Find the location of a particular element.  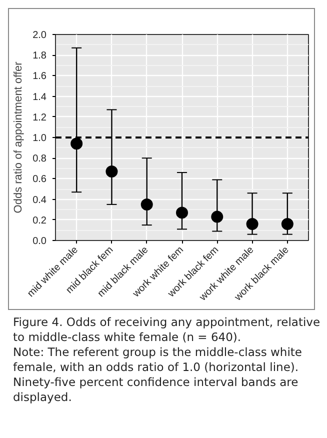

y-tick-label: 0.0 is located at coordinates (39, 241).